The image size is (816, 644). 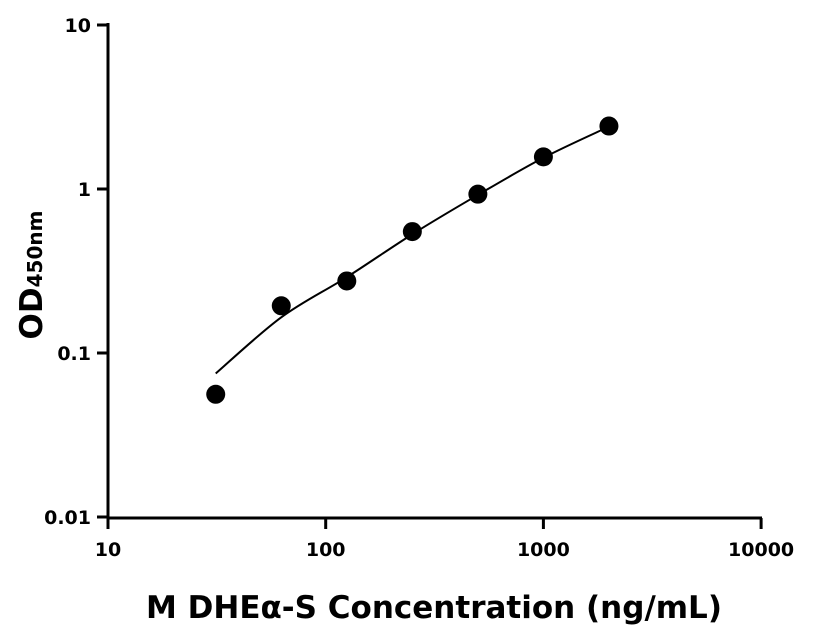 I want to click on y-tick-label: 0.1, so click(x=74, y=354).